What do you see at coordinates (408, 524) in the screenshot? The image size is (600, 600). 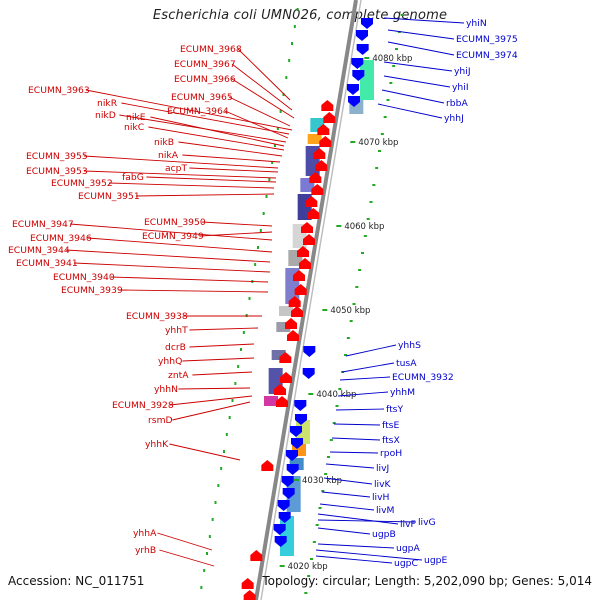 I see `gene-label-right: livF` at bounding box center [408, 524].